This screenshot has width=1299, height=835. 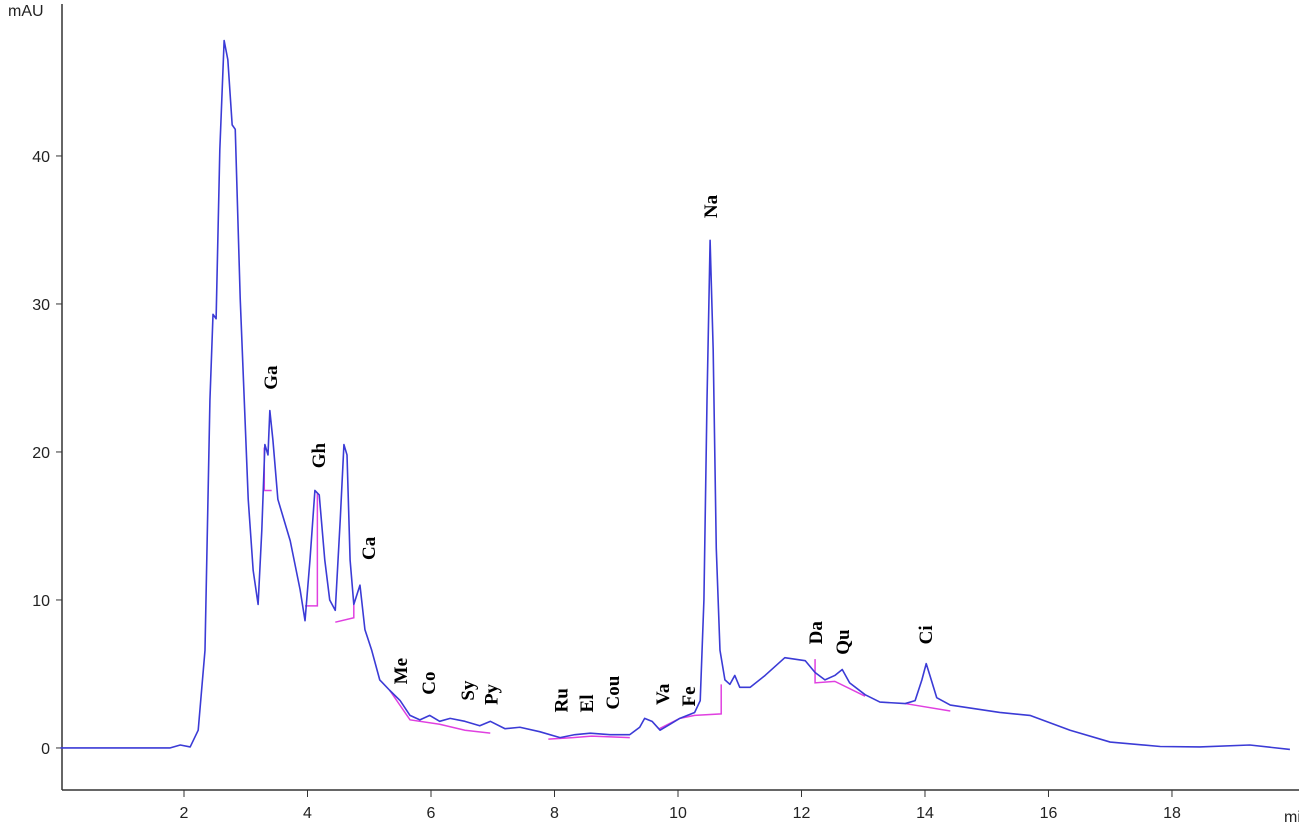 I want to click on x-tick-label: 6, so click(x=431, y=813).